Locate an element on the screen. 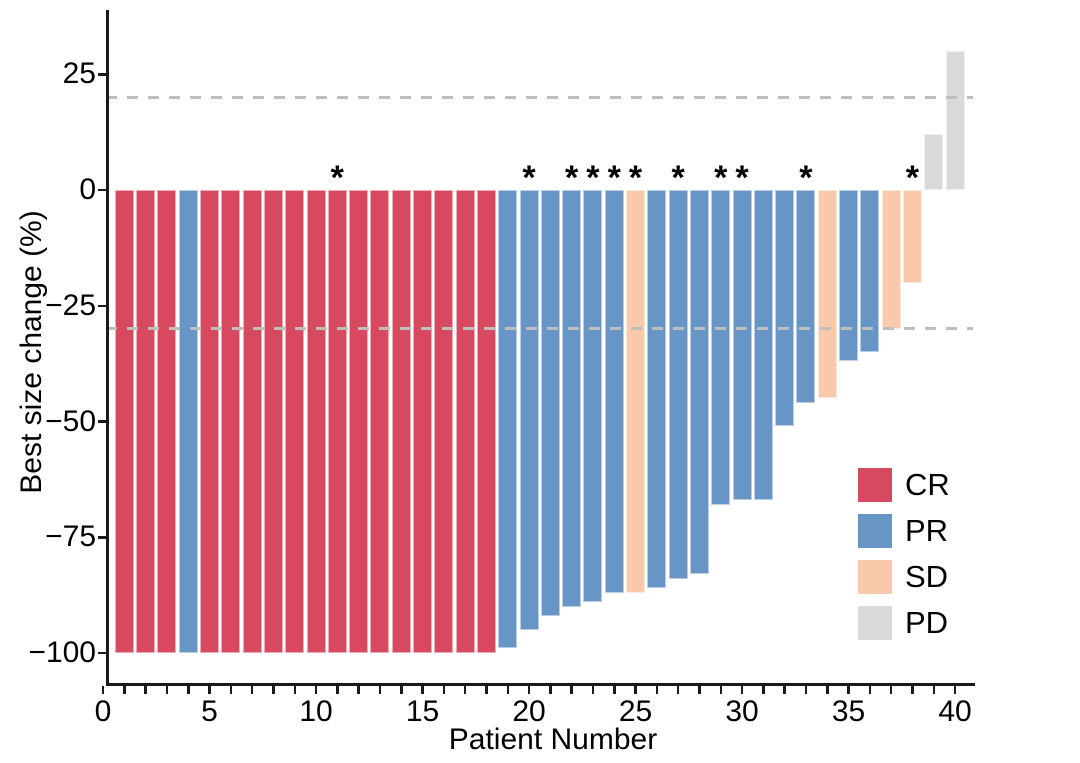 The height and width of the screenshot is (763, 1080). legend-label-sd: SD is located at coordinates (927, 576).